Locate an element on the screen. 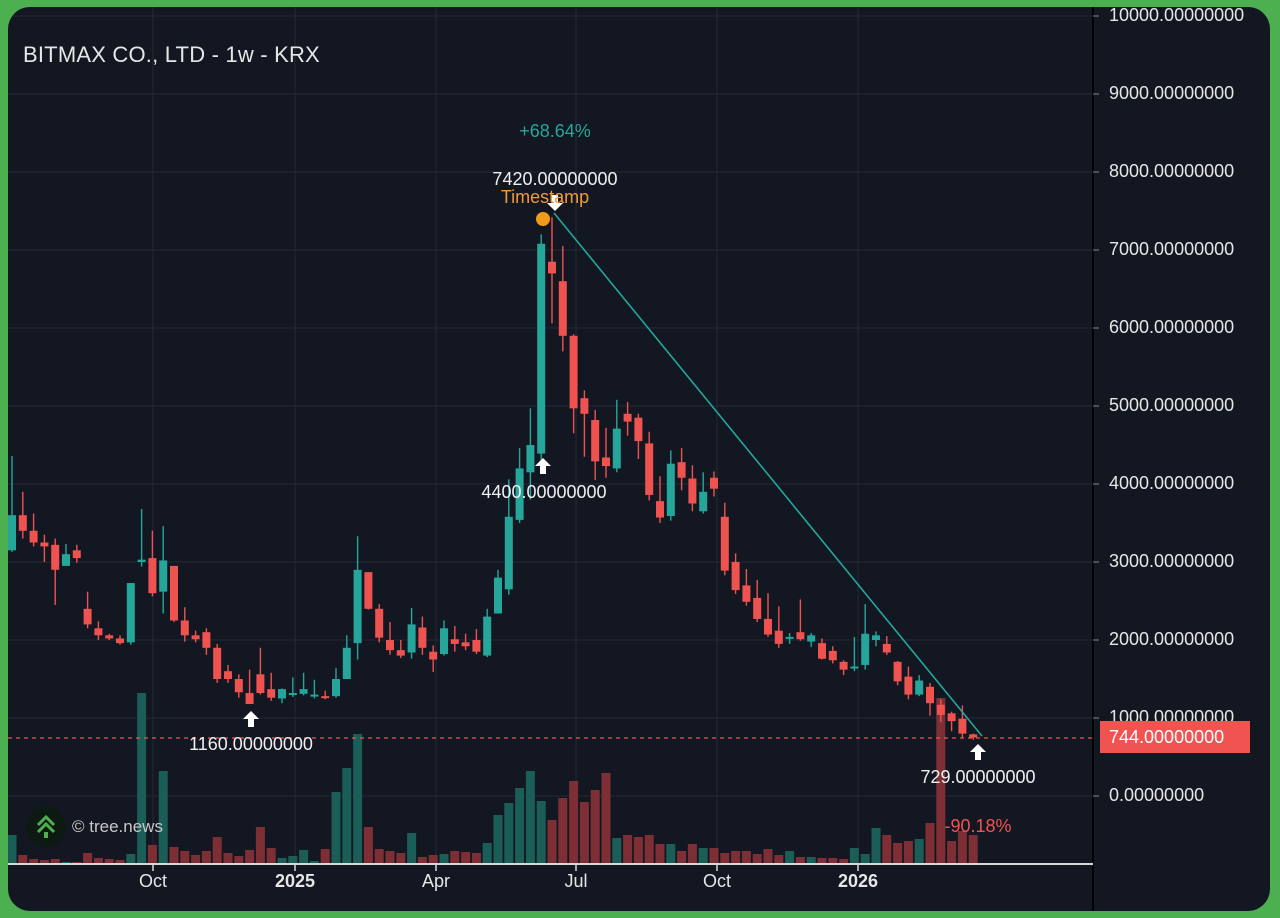 This screenshot has width=1280, height=918. breakout-price-label: 4400.00000000 is located at coordinates (544, 492).